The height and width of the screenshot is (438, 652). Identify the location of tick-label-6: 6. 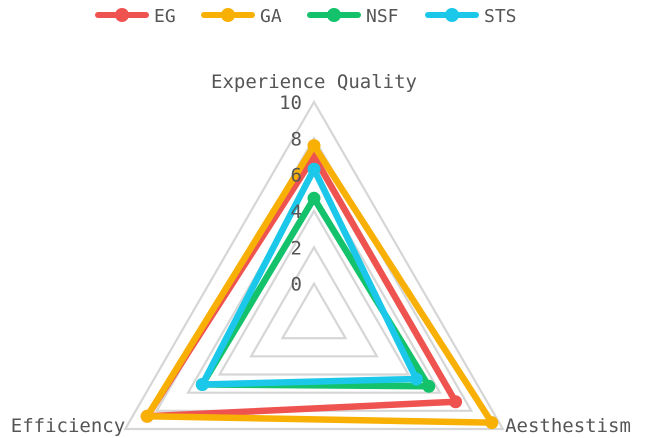
(296, 176).